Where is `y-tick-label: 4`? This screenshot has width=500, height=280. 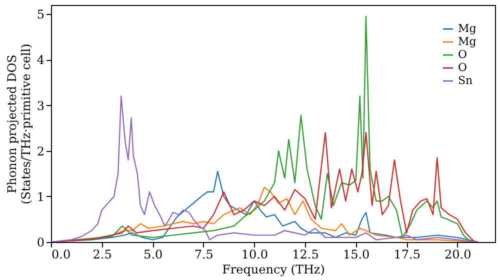 y-tick-label: 4 is located at coordinates (40, 60).